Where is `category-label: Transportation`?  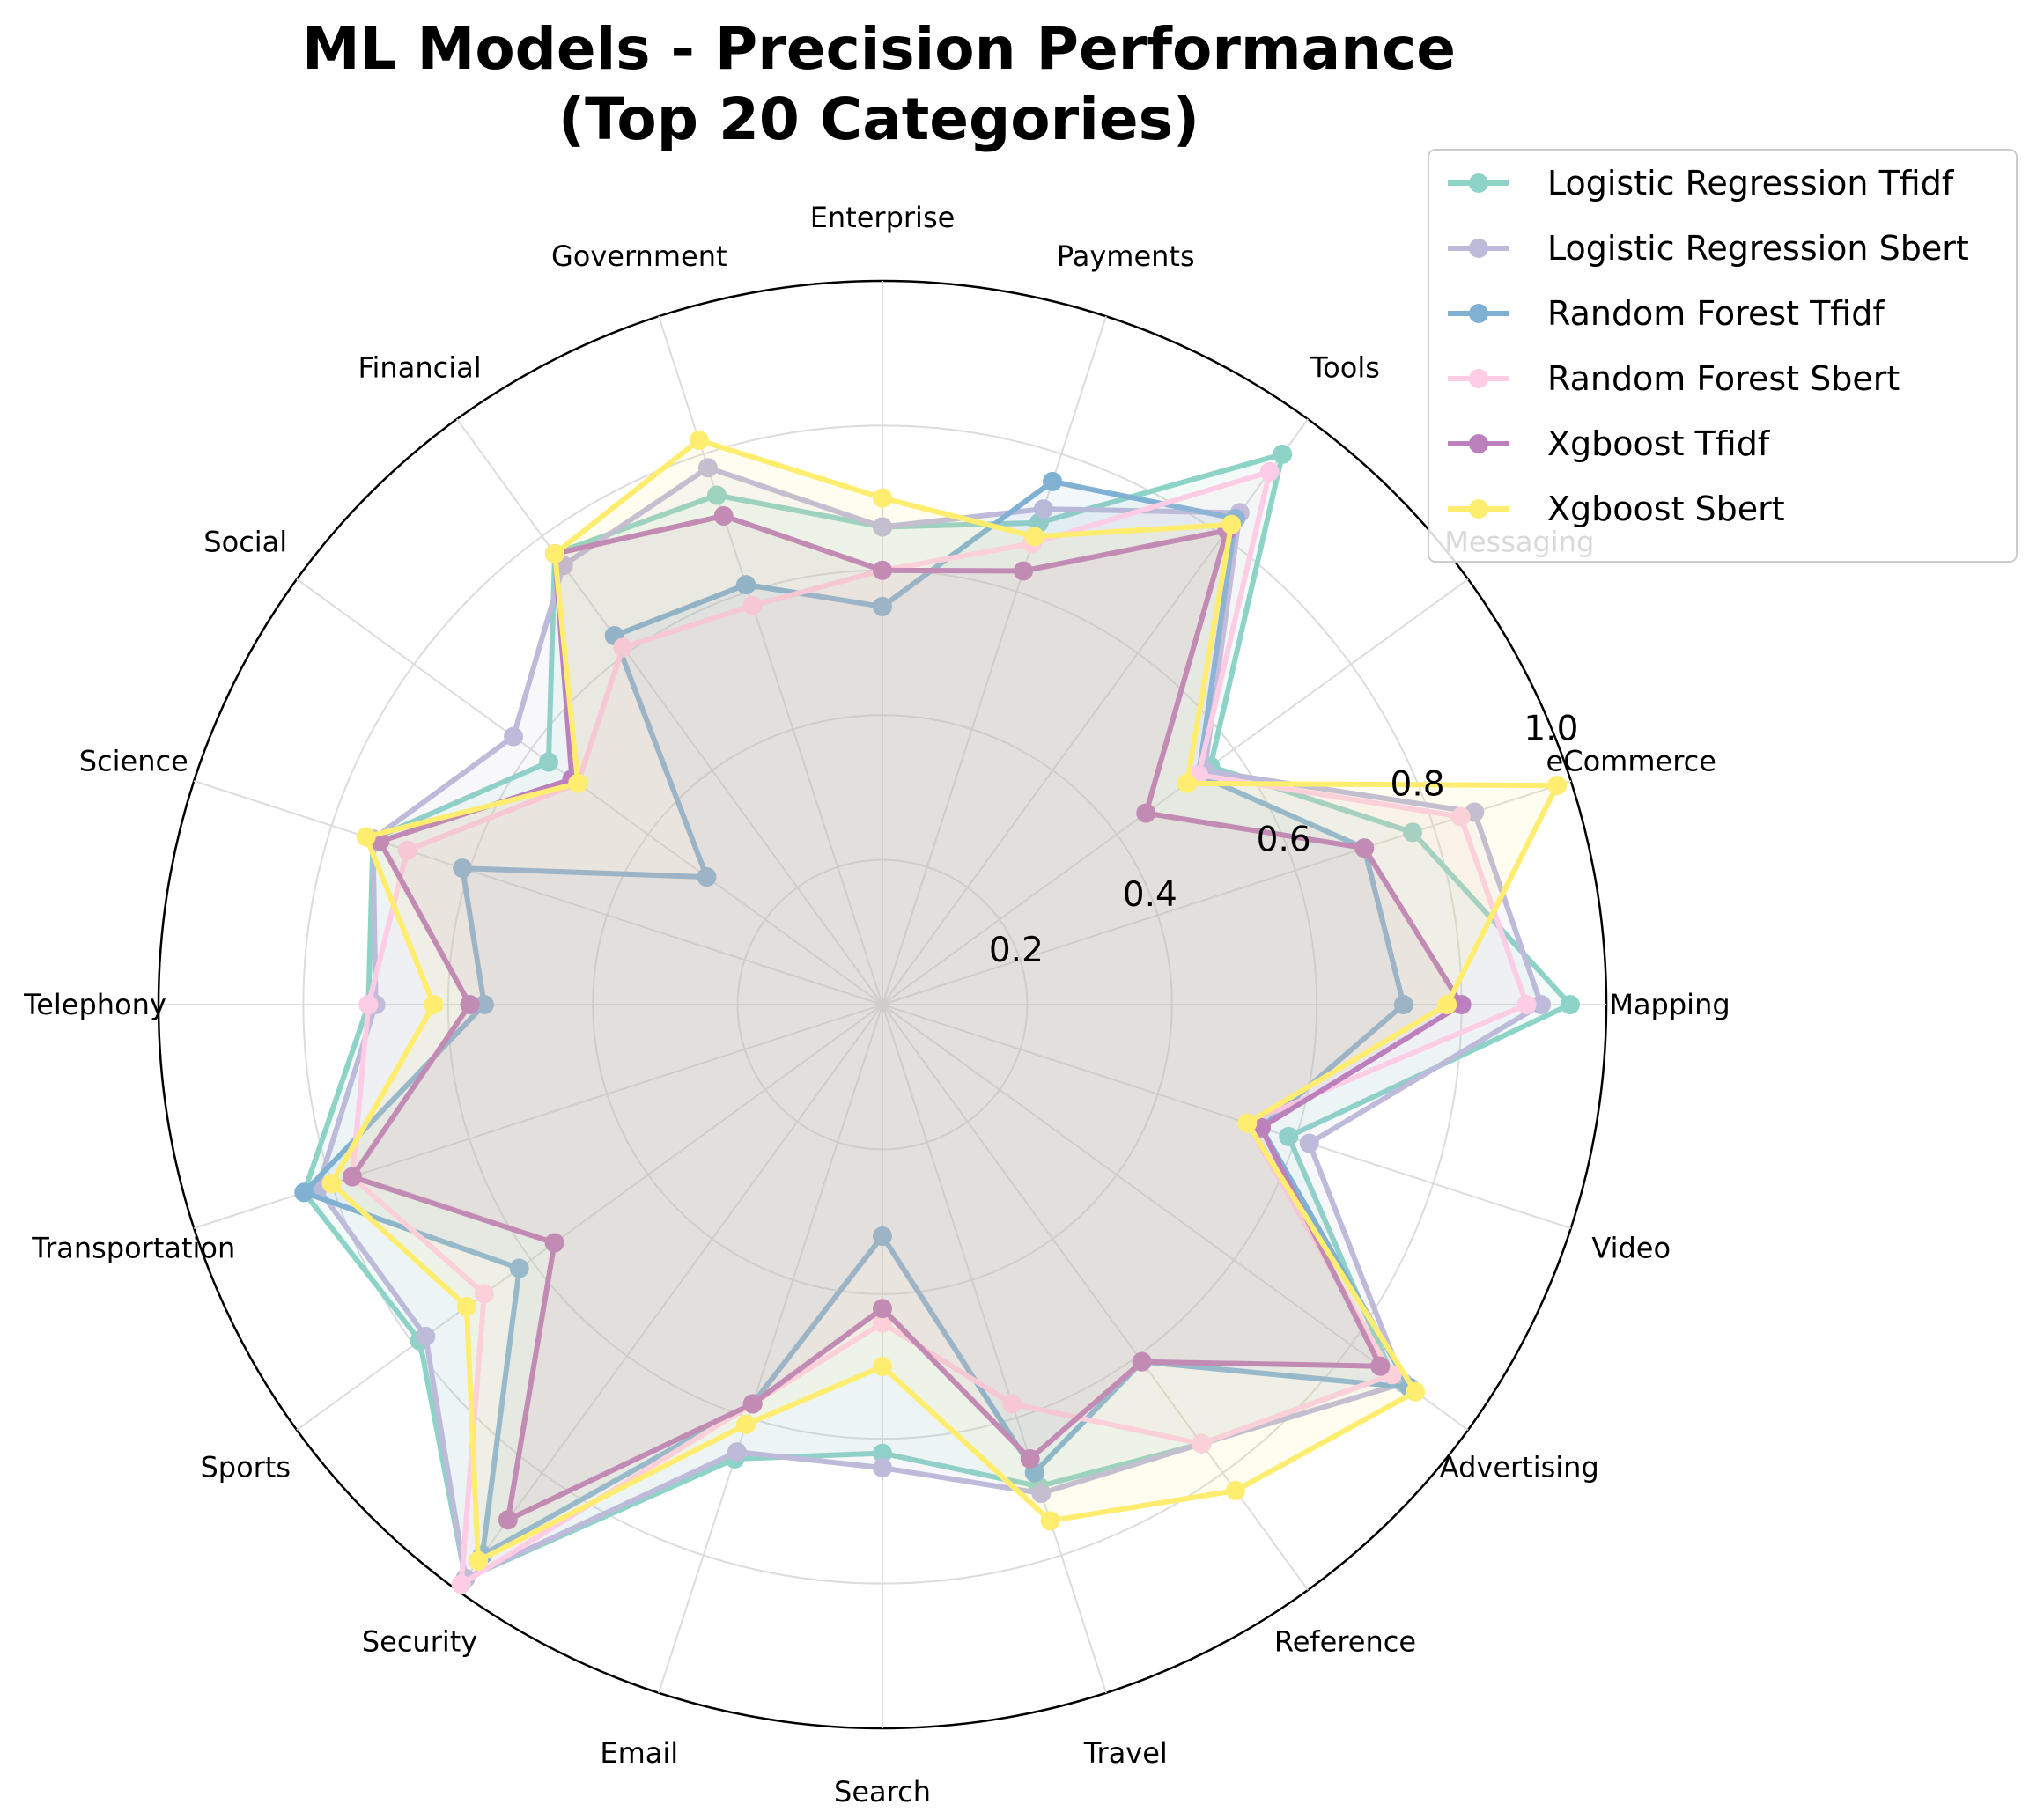
category-label: Transportation is located at coordinates (133, 1247).